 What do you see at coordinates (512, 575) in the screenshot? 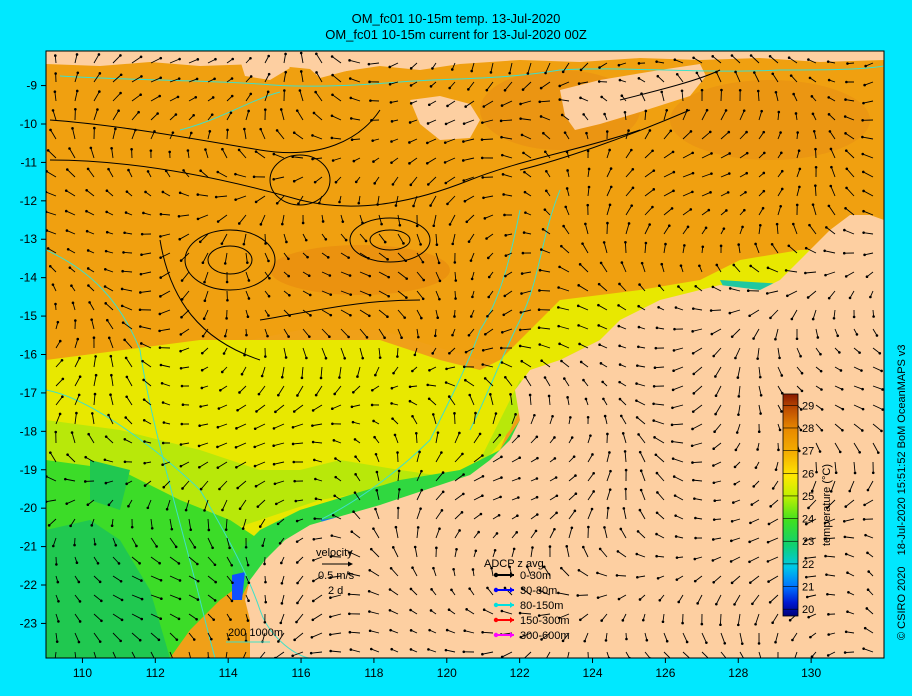
I see `adcp-legend-arrowhead` at bounding box center [512, 575].